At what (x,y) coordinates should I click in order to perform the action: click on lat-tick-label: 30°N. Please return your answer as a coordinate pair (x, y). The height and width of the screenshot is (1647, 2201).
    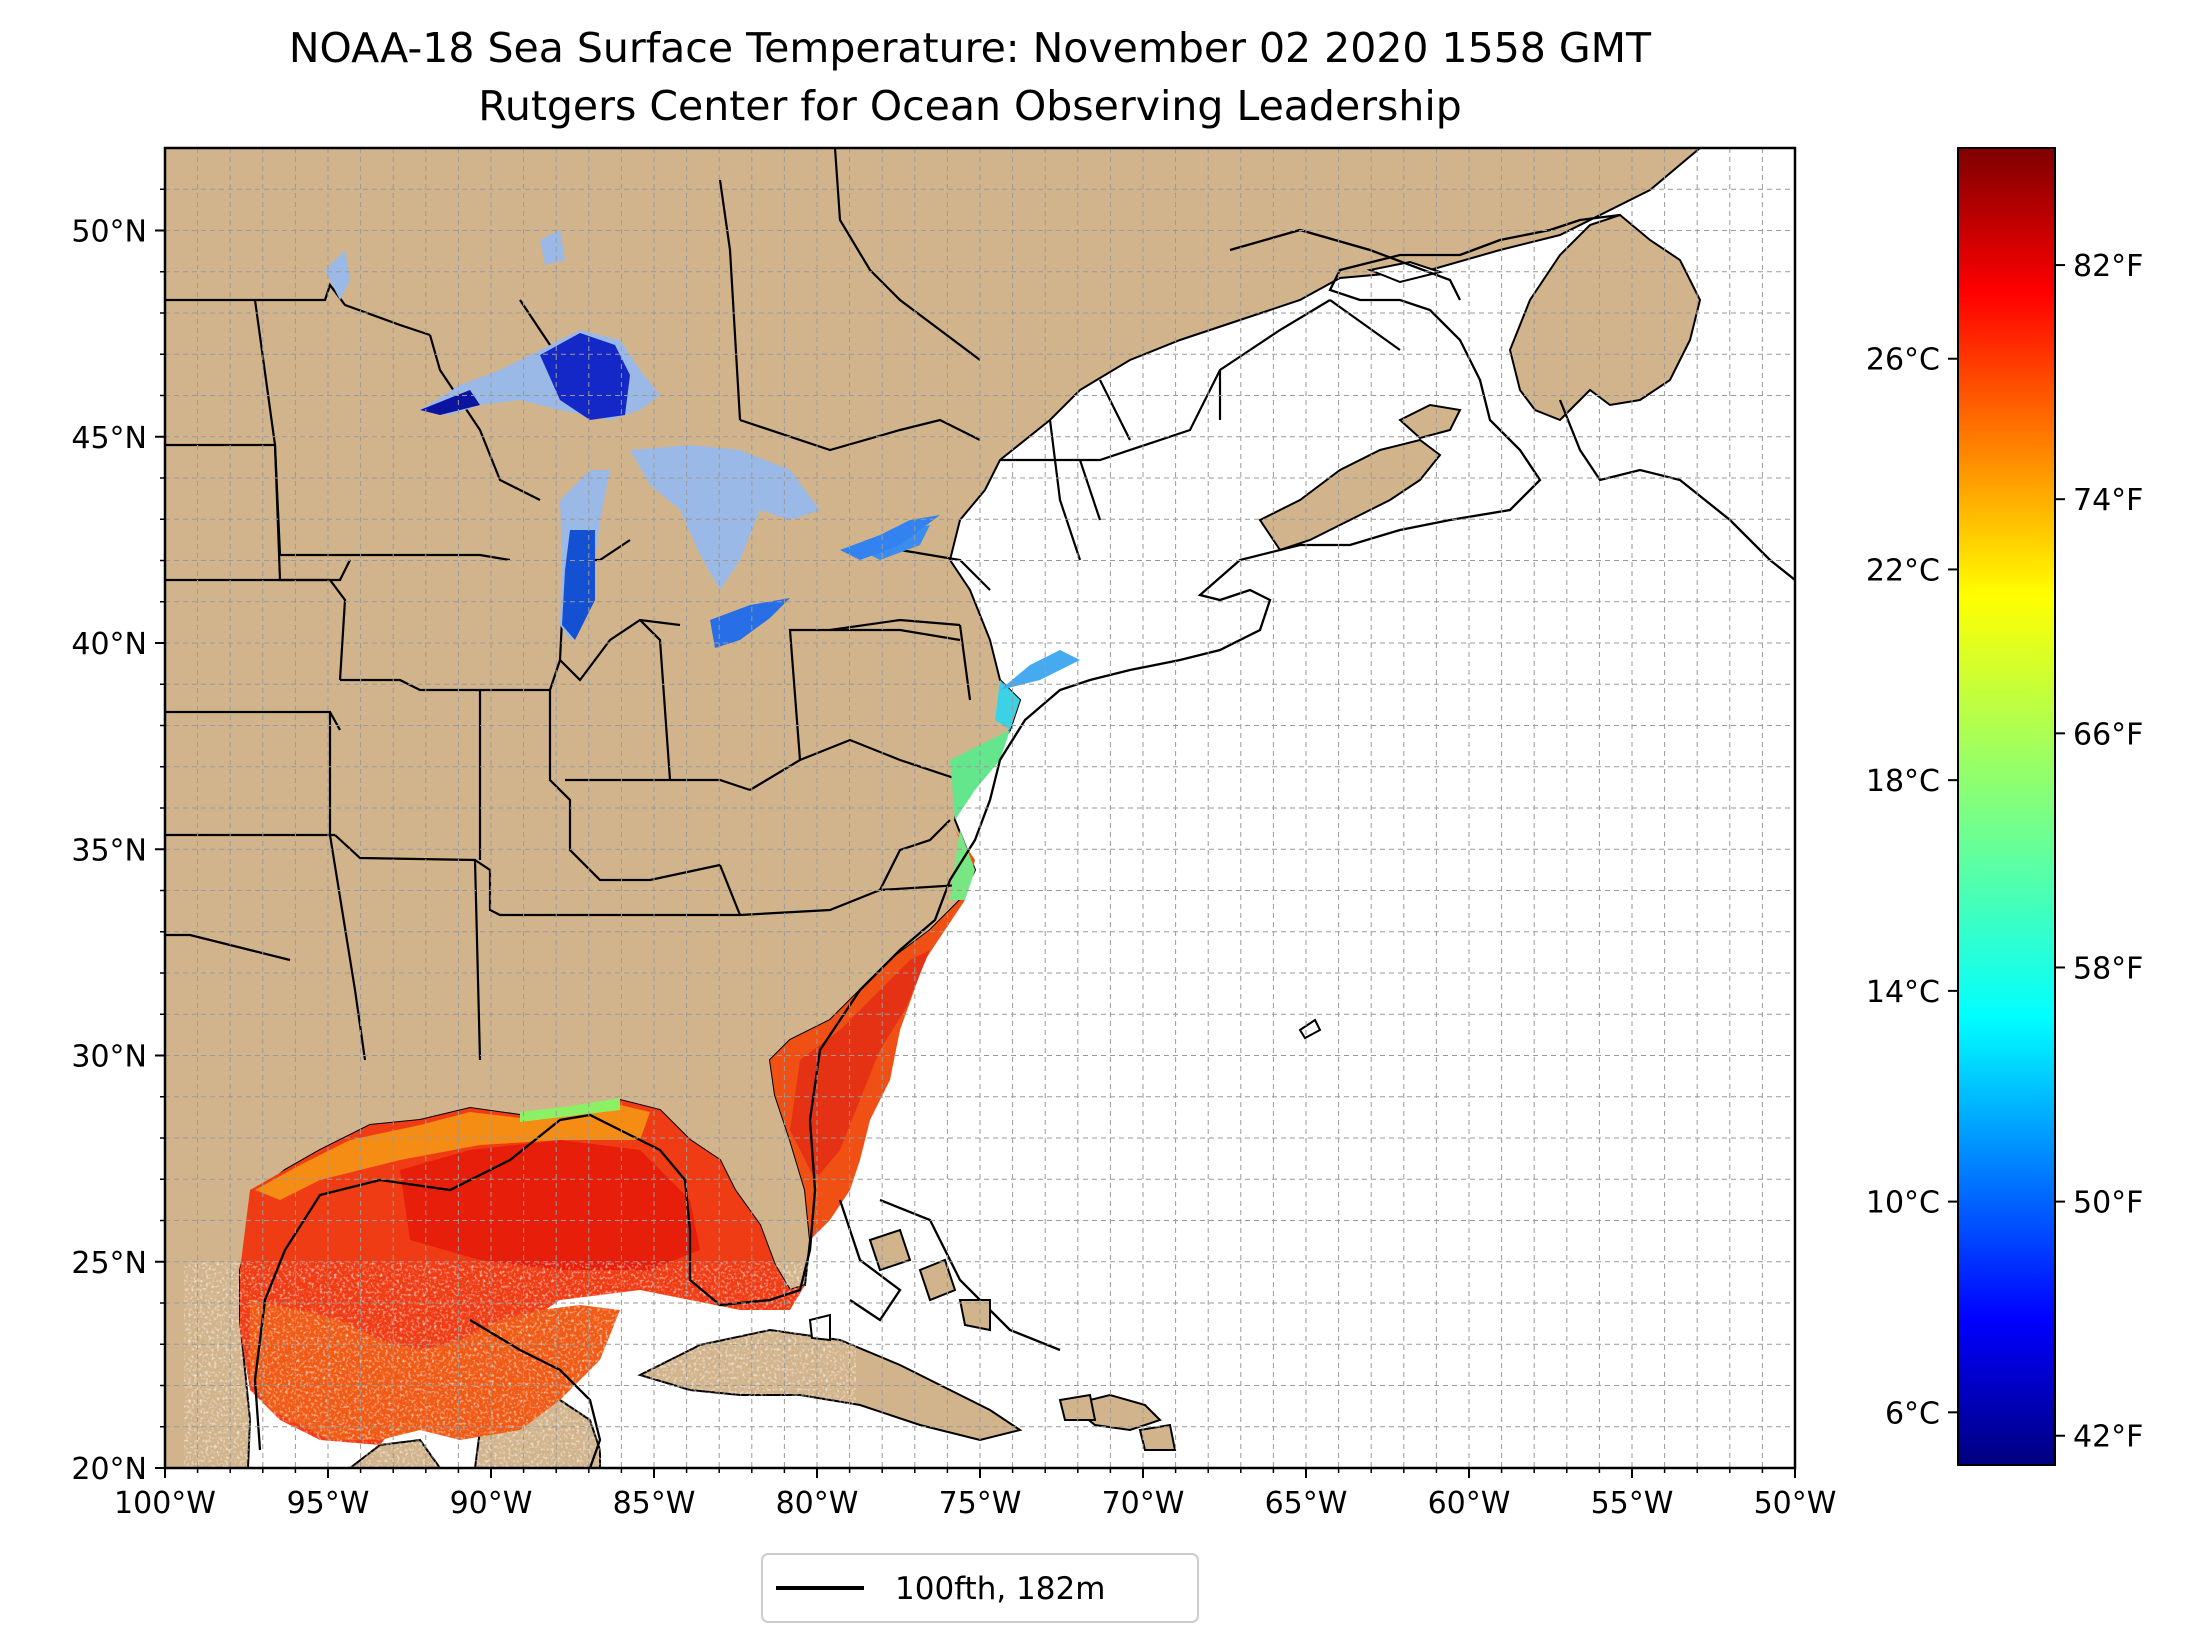
    Looking at the image, I should click on (109, 1057).